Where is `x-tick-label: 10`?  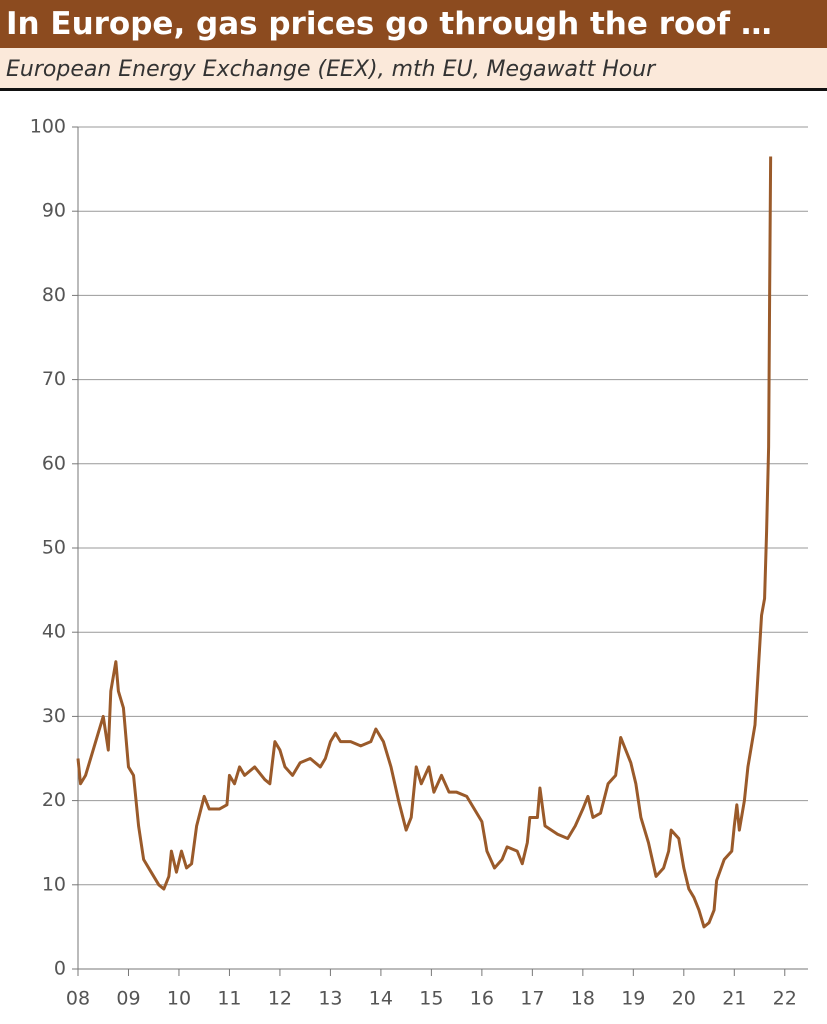
x-tick-label: 10 is located at coordinates (179, 999).